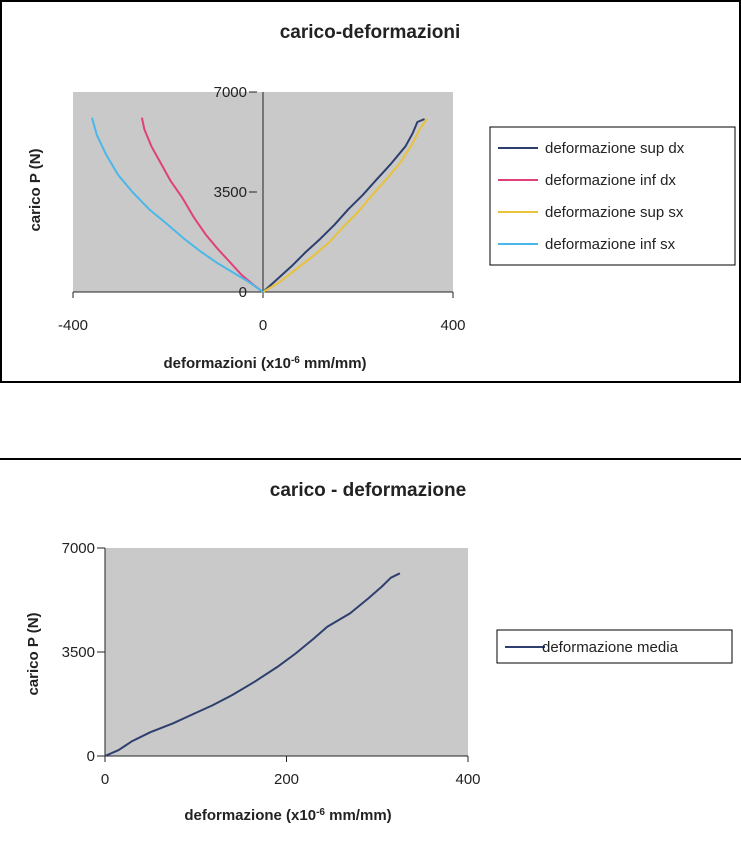  I want to click on chart-1-legend-label-0: deformazione sup dx, so click(615, 148).